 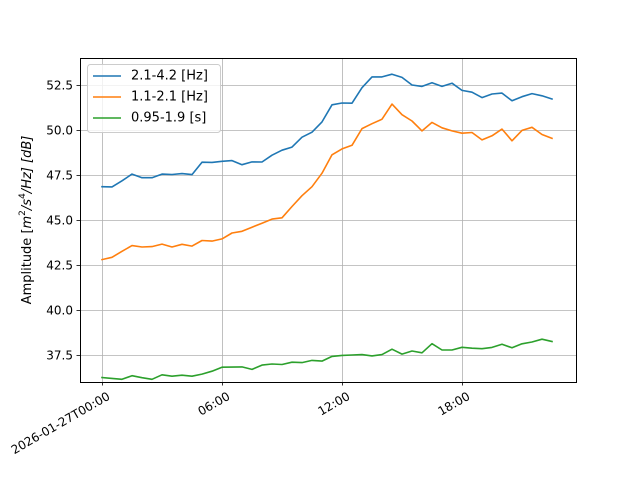 I want to click on legend: 2.1-4.2 [Hz] 1.1-2.1 [Hz] 0.95-1.9 [s], so click(x=154, y=98).